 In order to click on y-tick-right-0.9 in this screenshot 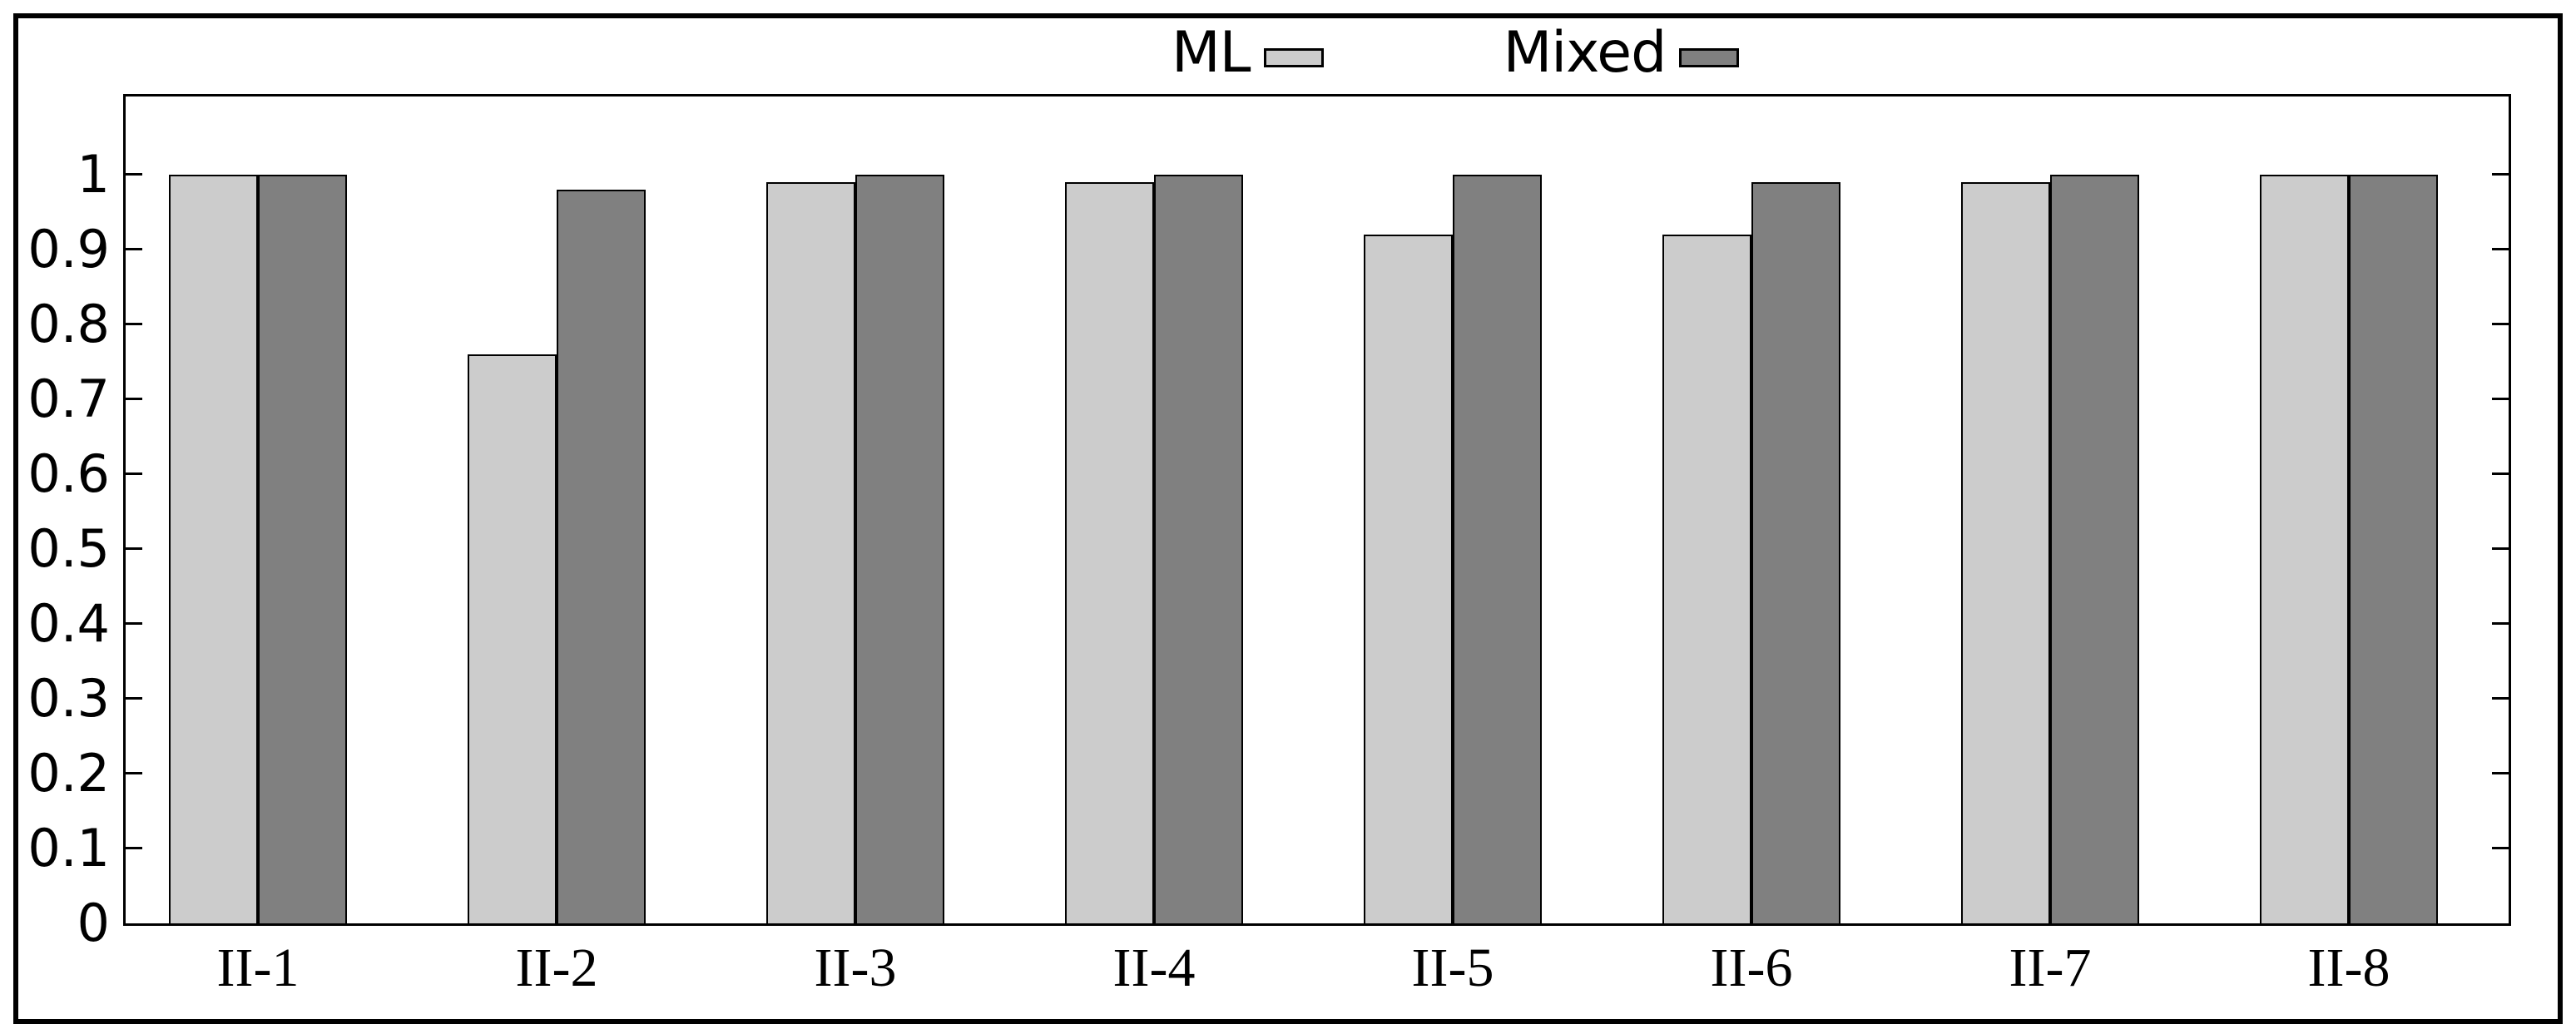, I will do `click(2500, 249)`.